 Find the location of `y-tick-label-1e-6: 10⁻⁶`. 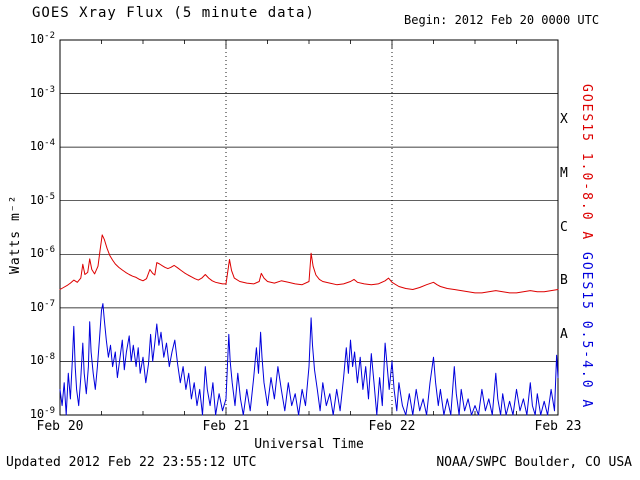

y-tick-label-1e-6: 10⁻⁶ is located at coordinates (42, 253).